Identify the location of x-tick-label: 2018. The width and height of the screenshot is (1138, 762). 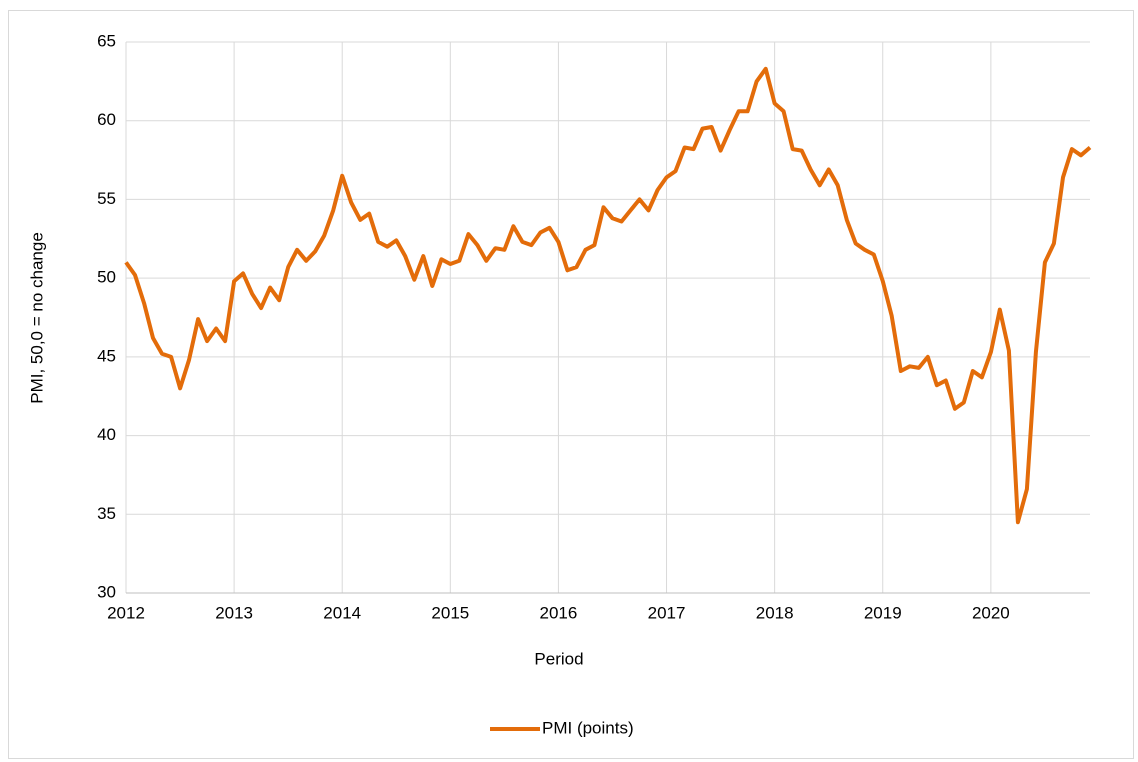
(775, 612).